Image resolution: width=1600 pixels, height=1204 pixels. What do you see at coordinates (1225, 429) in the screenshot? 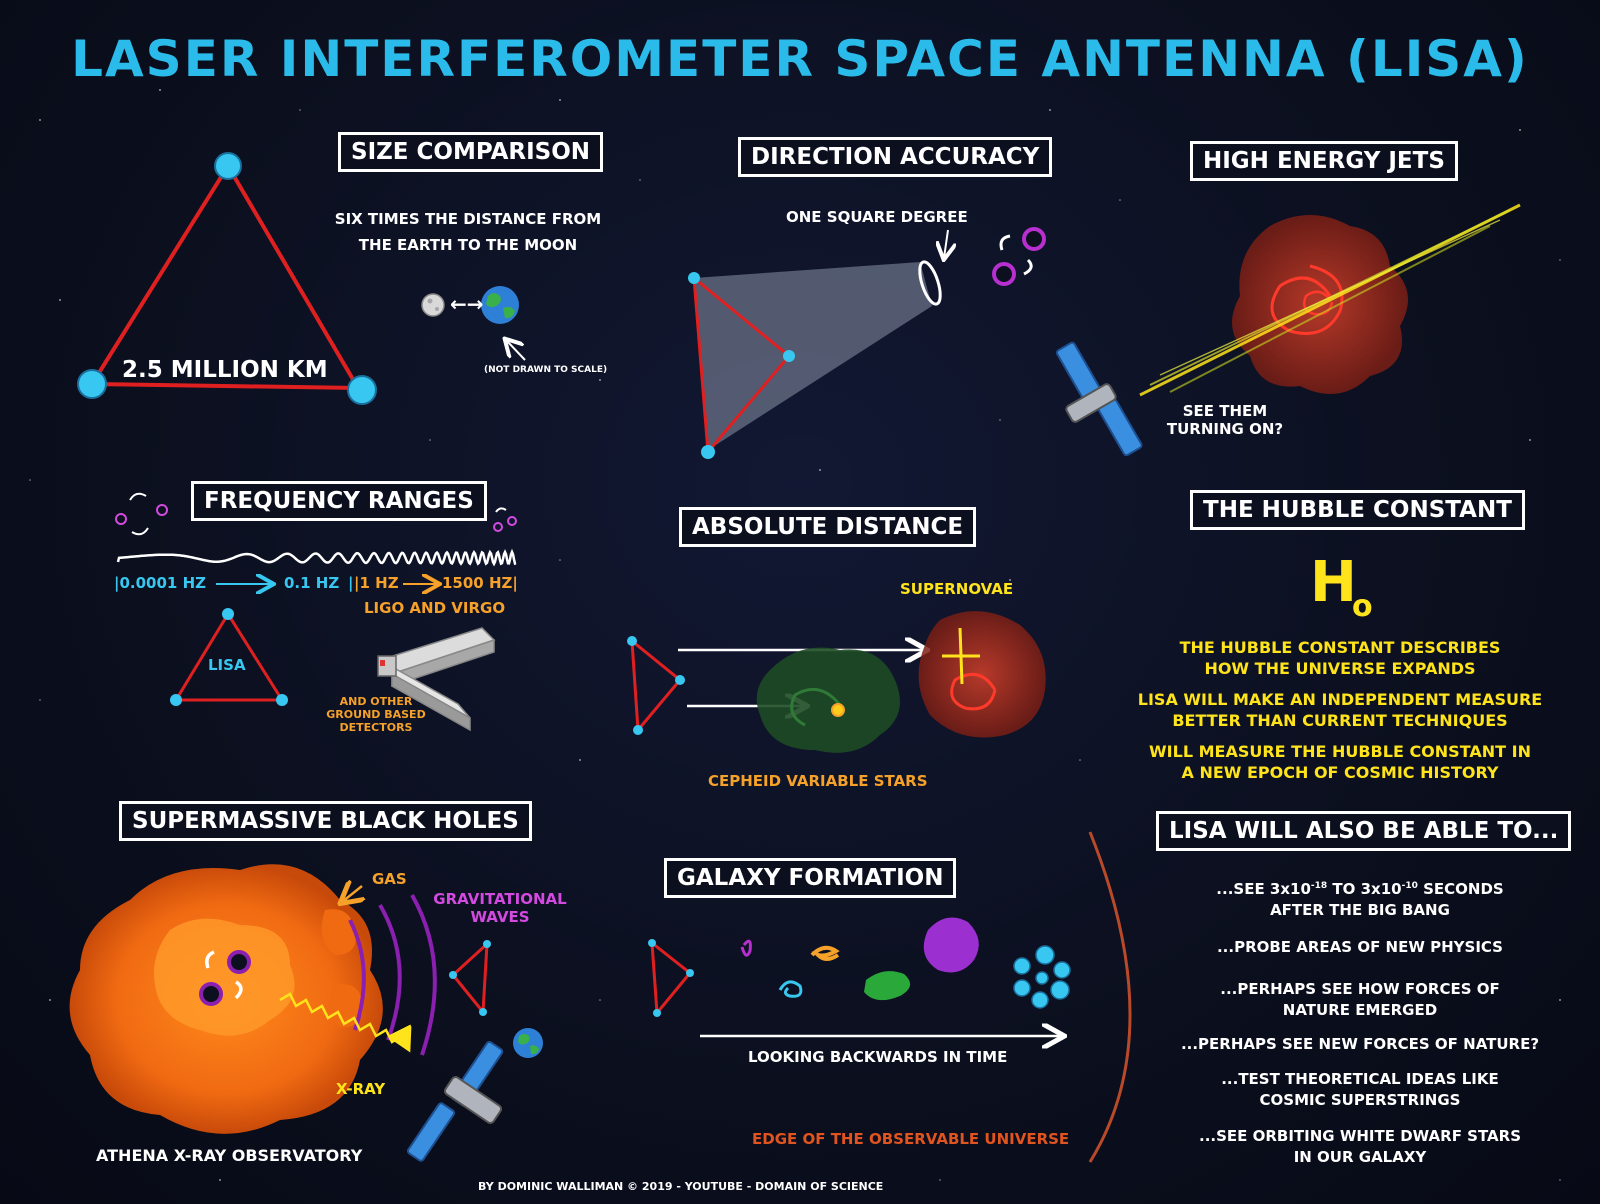
I see `jets-caption-line2: TURNING ON?` at bounding box center [1225, 429].